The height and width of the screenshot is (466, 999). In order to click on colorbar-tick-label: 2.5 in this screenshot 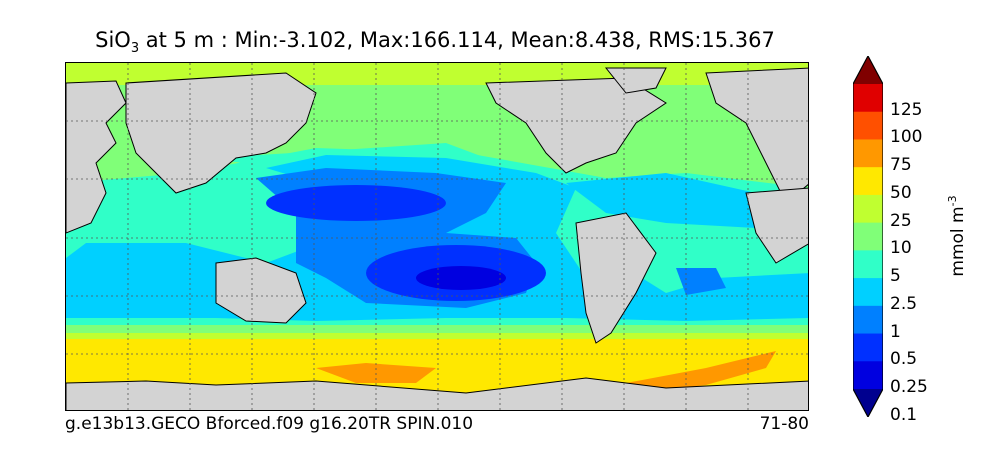, I will do `click(904, 303)`.